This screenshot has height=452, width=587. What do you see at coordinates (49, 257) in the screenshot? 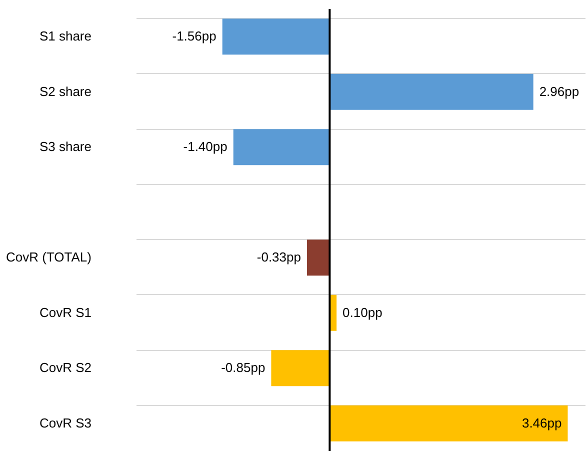
I see `y-tick-label: CovR (TOTAL)` at bounding box center [49, 257].